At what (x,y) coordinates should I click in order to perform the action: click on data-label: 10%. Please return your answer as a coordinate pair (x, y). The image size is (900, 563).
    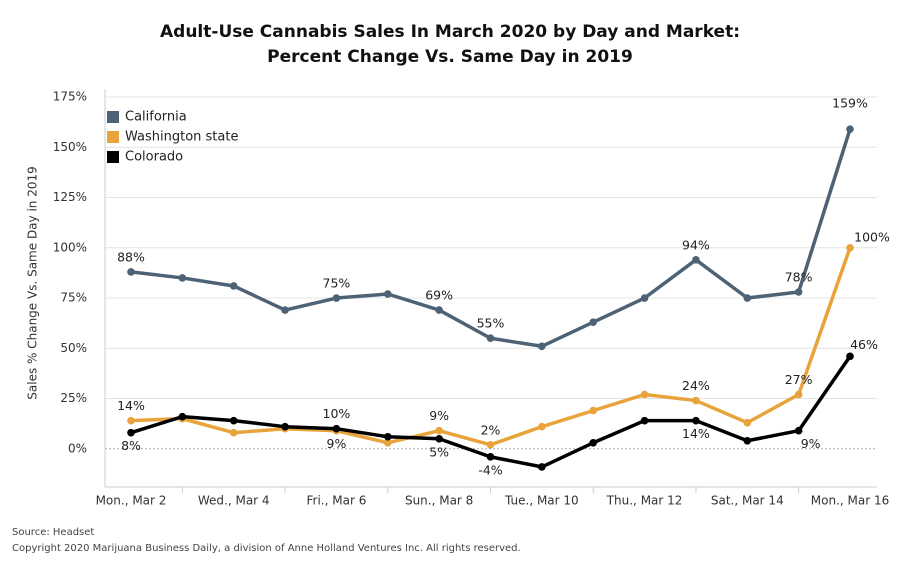
    Looking at the image, I should click on (337, 413).